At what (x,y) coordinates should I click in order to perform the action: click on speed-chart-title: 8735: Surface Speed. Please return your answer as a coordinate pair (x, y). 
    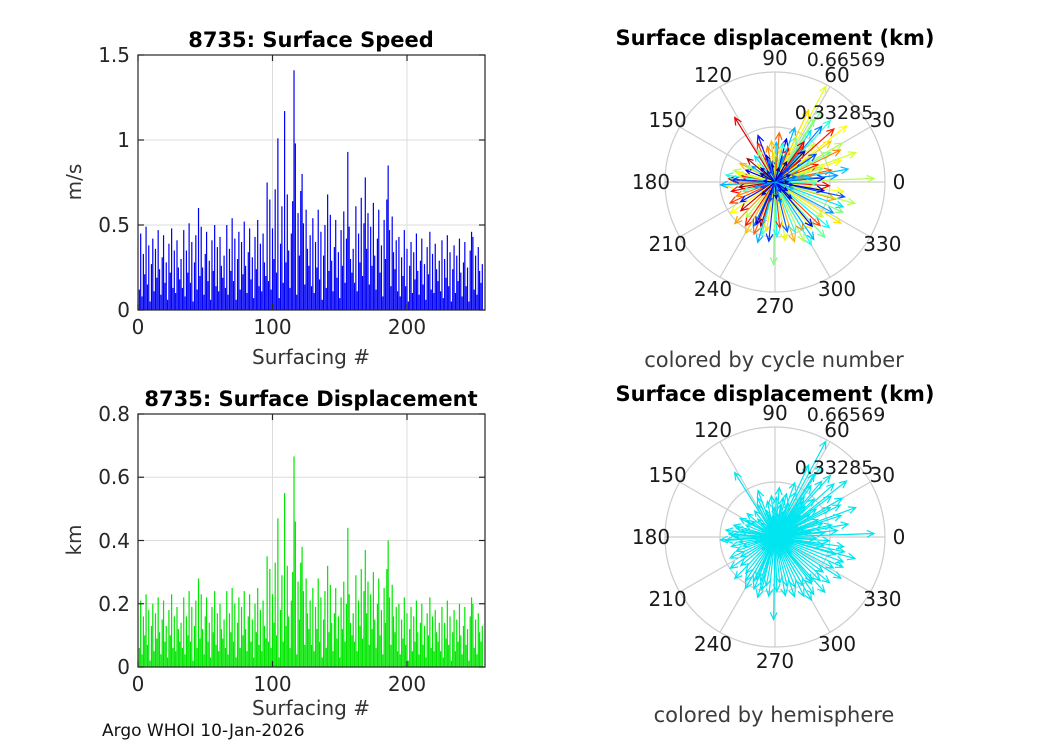
    Looking at the image, I should click on (311, 40).